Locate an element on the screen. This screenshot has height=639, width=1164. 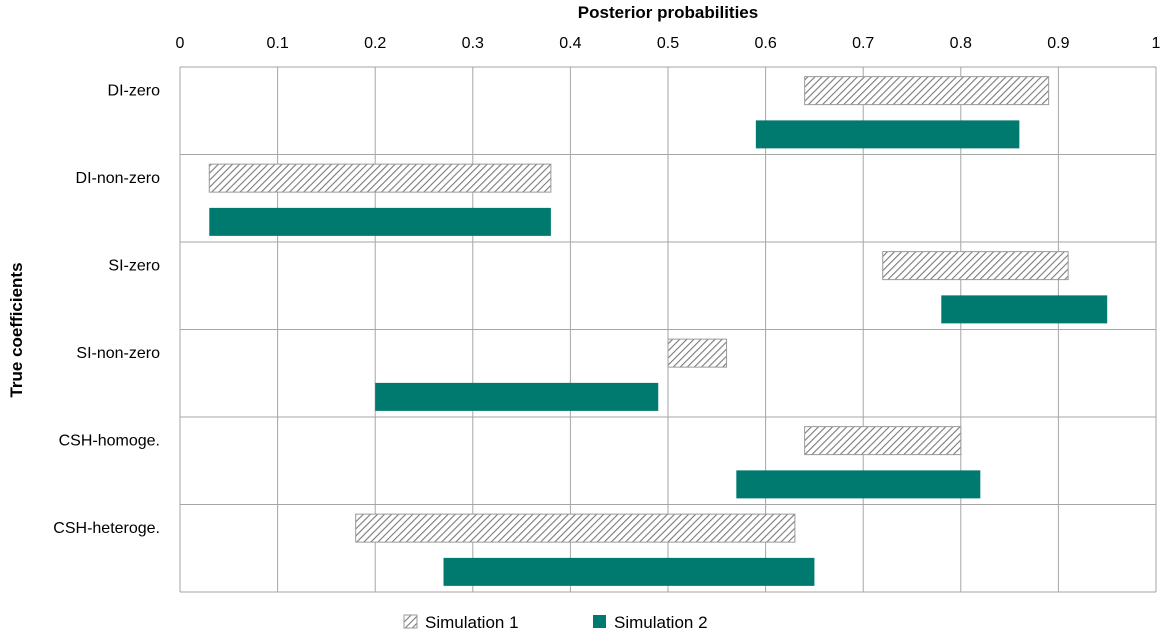
category-label: SI-zero is located at coordinates (134, 266).